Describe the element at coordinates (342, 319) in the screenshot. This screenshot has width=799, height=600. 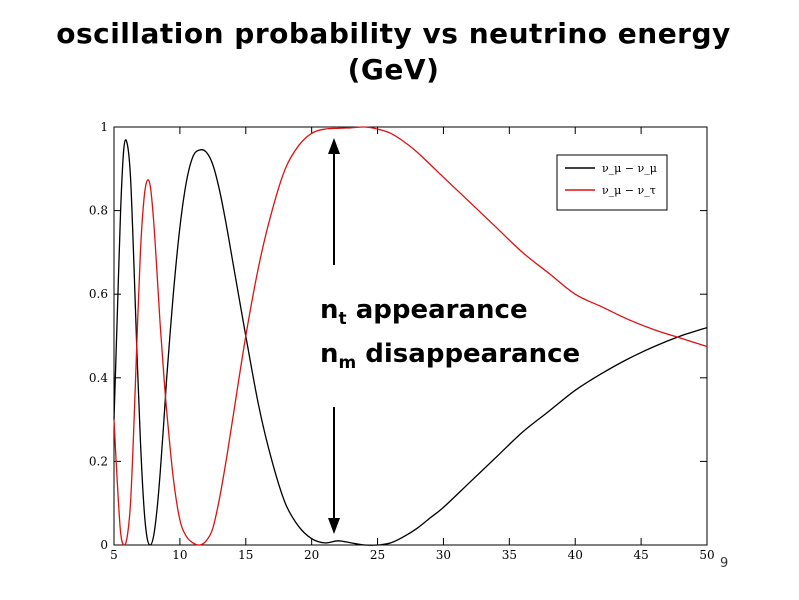
I see `appearance-sub: t` at that location.